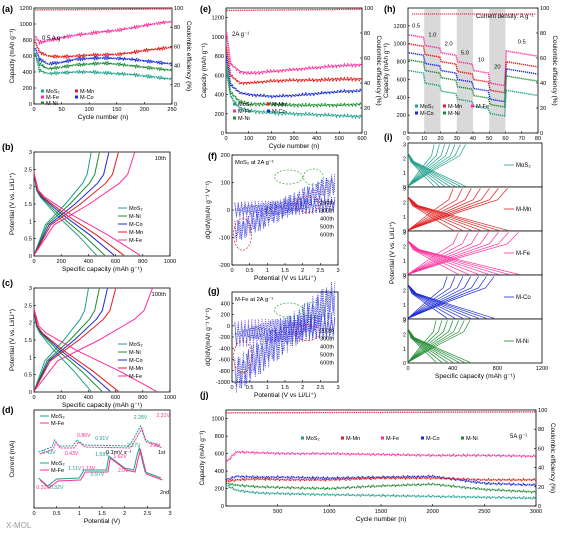 The height and width of the screenshot is (534, 567). Describe the element at coordinates (302, 271) in the screenshot. I see `x-tick-label: 2` at that location.